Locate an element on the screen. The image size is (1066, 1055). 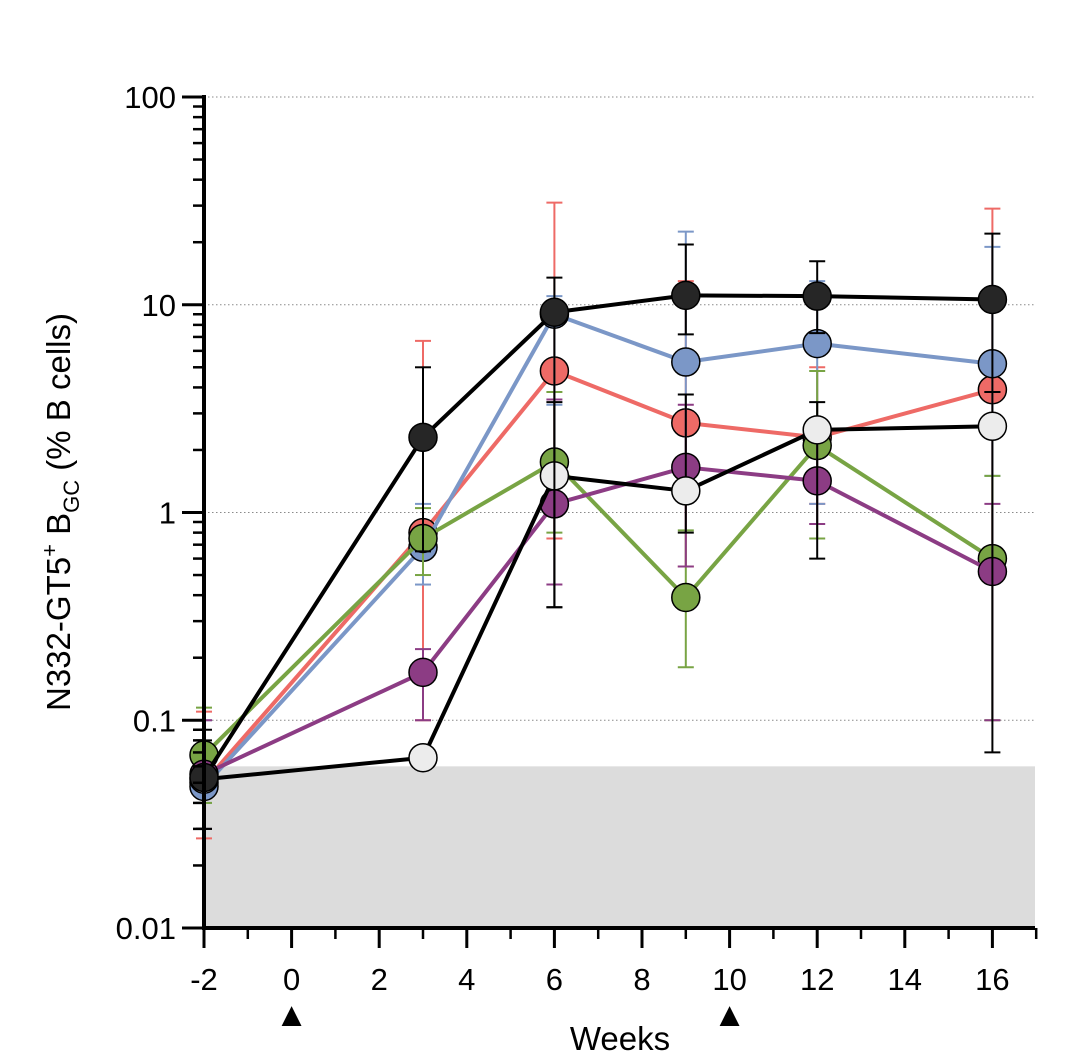
y-axis-title-mid: B is located at coordinates (58, 528).